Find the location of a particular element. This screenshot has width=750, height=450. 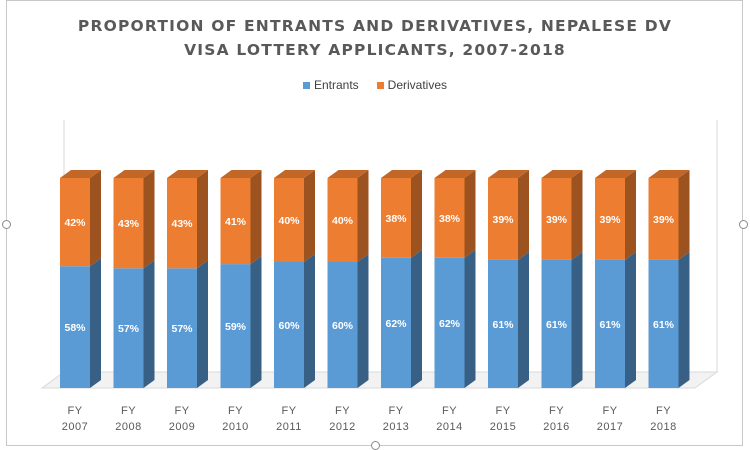

x-tick-label: 2007 is located at coordinates (75, 427).